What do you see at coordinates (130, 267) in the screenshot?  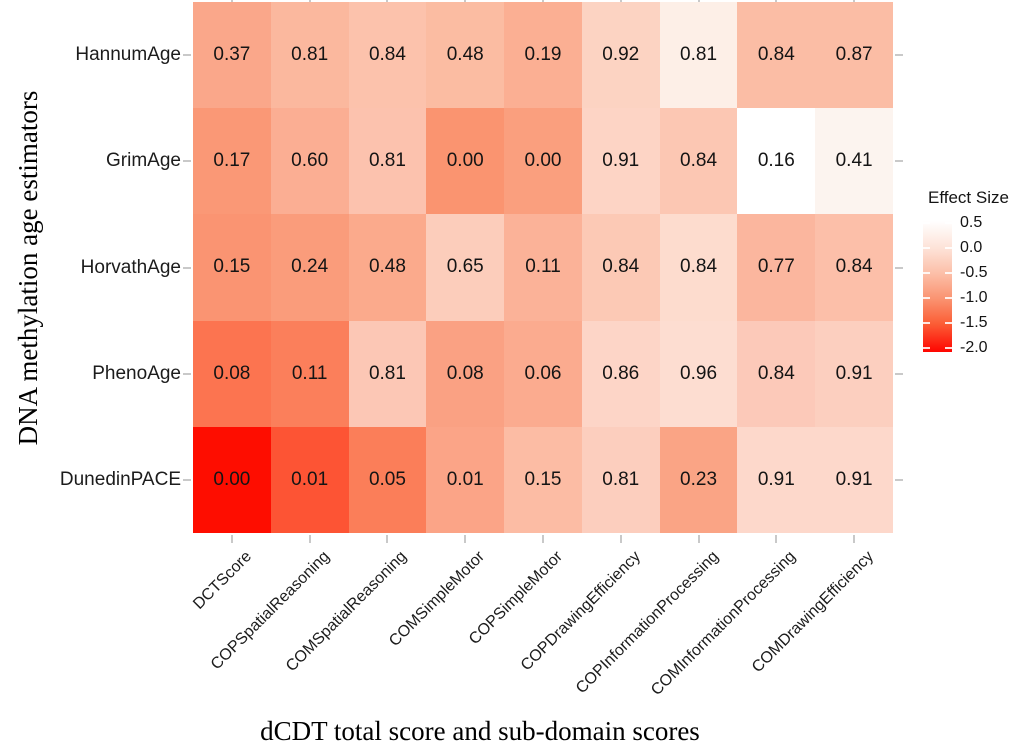 I see `row-label: HorvathAge` at bounding box center [130, 267].